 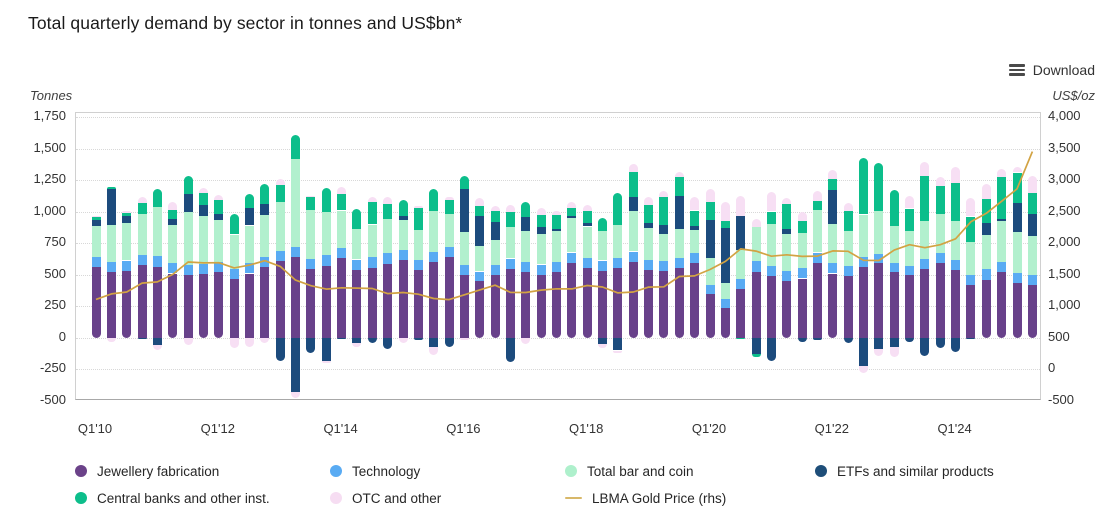 What do you see at coordinates (1051, 70) in the screenshot?
I see `download-button: Download` at bounding box center [1051, 70].